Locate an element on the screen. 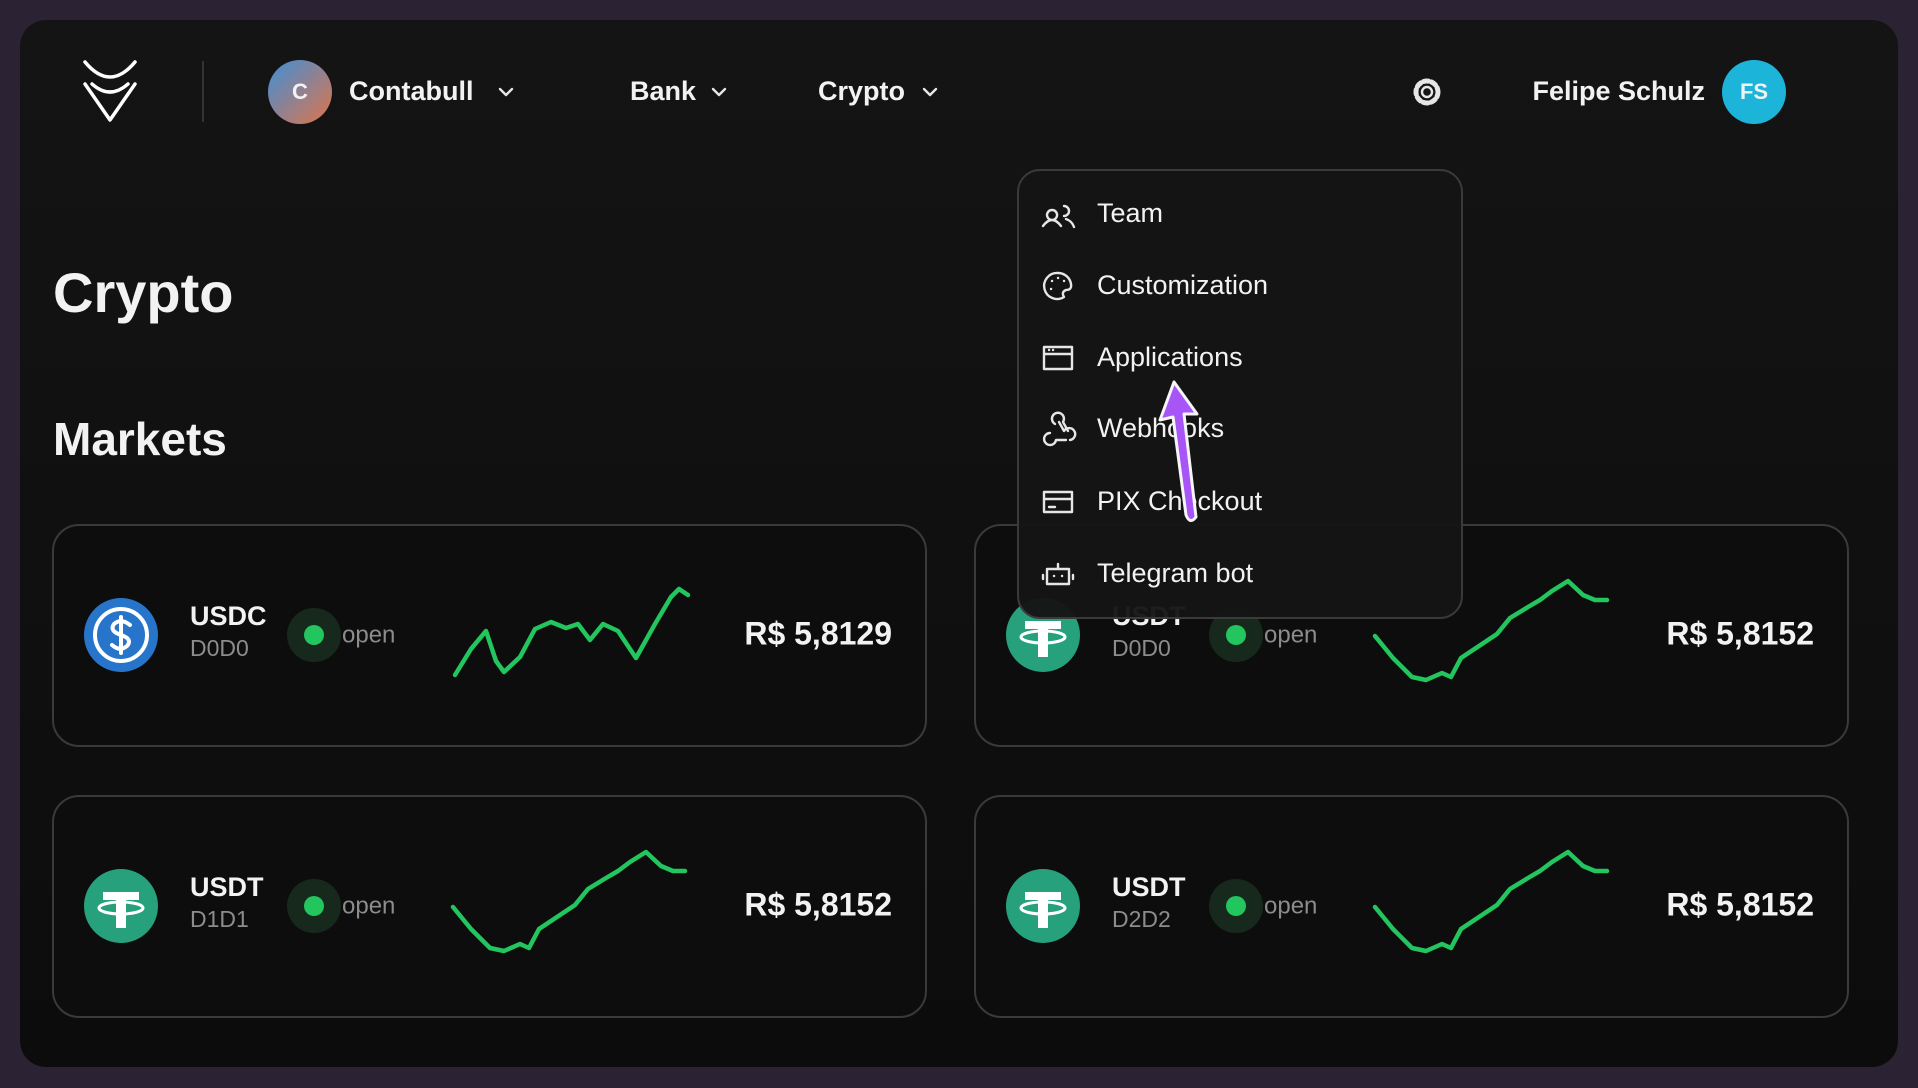 This screenshot has width=1918, height=1088. cursor-arrow is located at coordinates (1178, 451).